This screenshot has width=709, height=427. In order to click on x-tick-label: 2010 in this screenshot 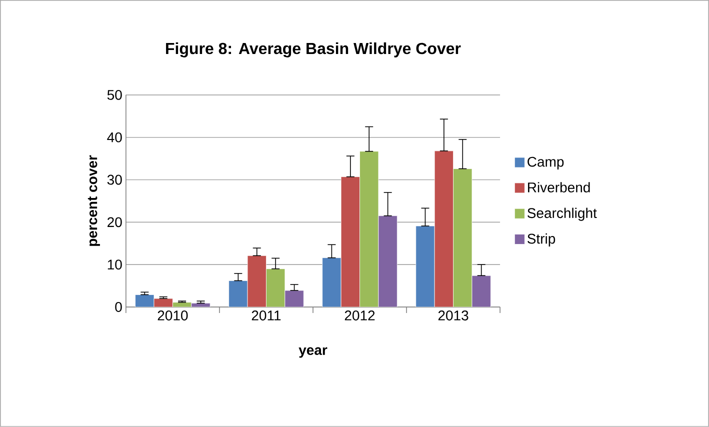, I will do `click(173, 315)`.